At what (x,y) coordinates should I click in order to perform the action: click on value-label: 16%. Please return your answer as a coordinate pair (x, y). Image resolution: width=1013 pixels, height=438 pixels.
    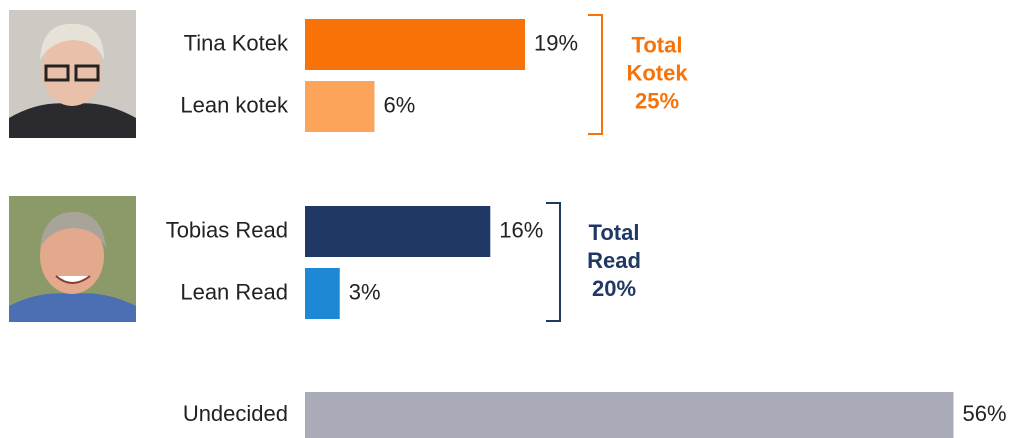
    Looking at the image, I should click on (521, 229).